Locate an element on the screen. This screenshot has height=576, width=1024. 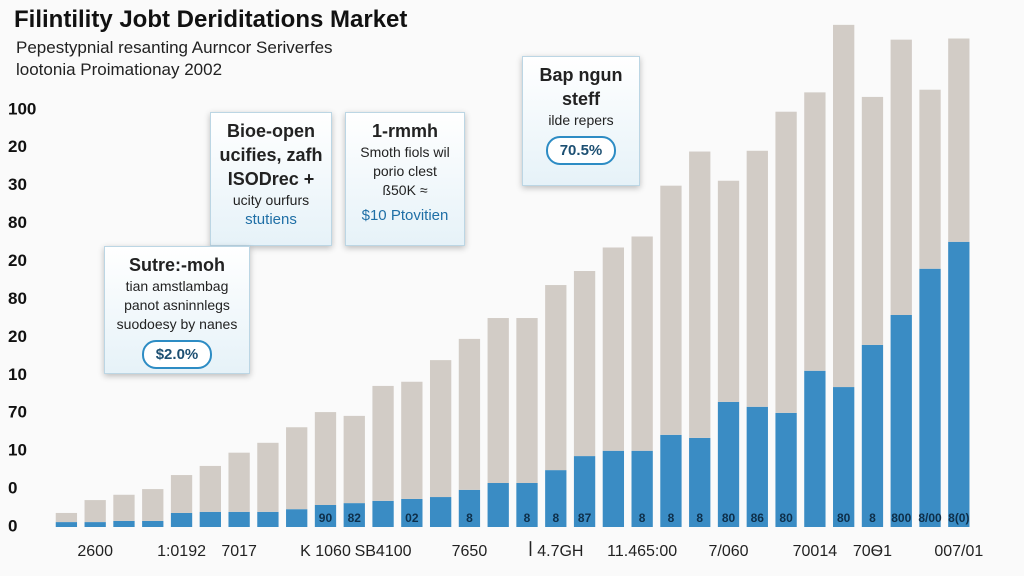
callout-text: ucity ourfurs is located at coordinates (271, 200).